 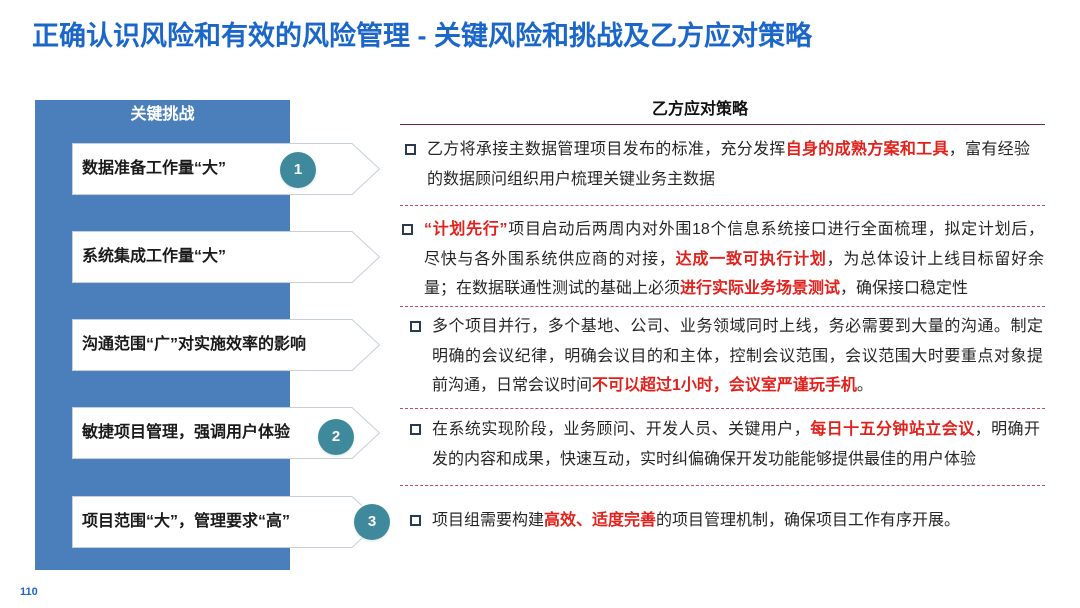 I want to click on strategy-highlight: 每日十五分钟站立会议, so click(x=892, y=429).